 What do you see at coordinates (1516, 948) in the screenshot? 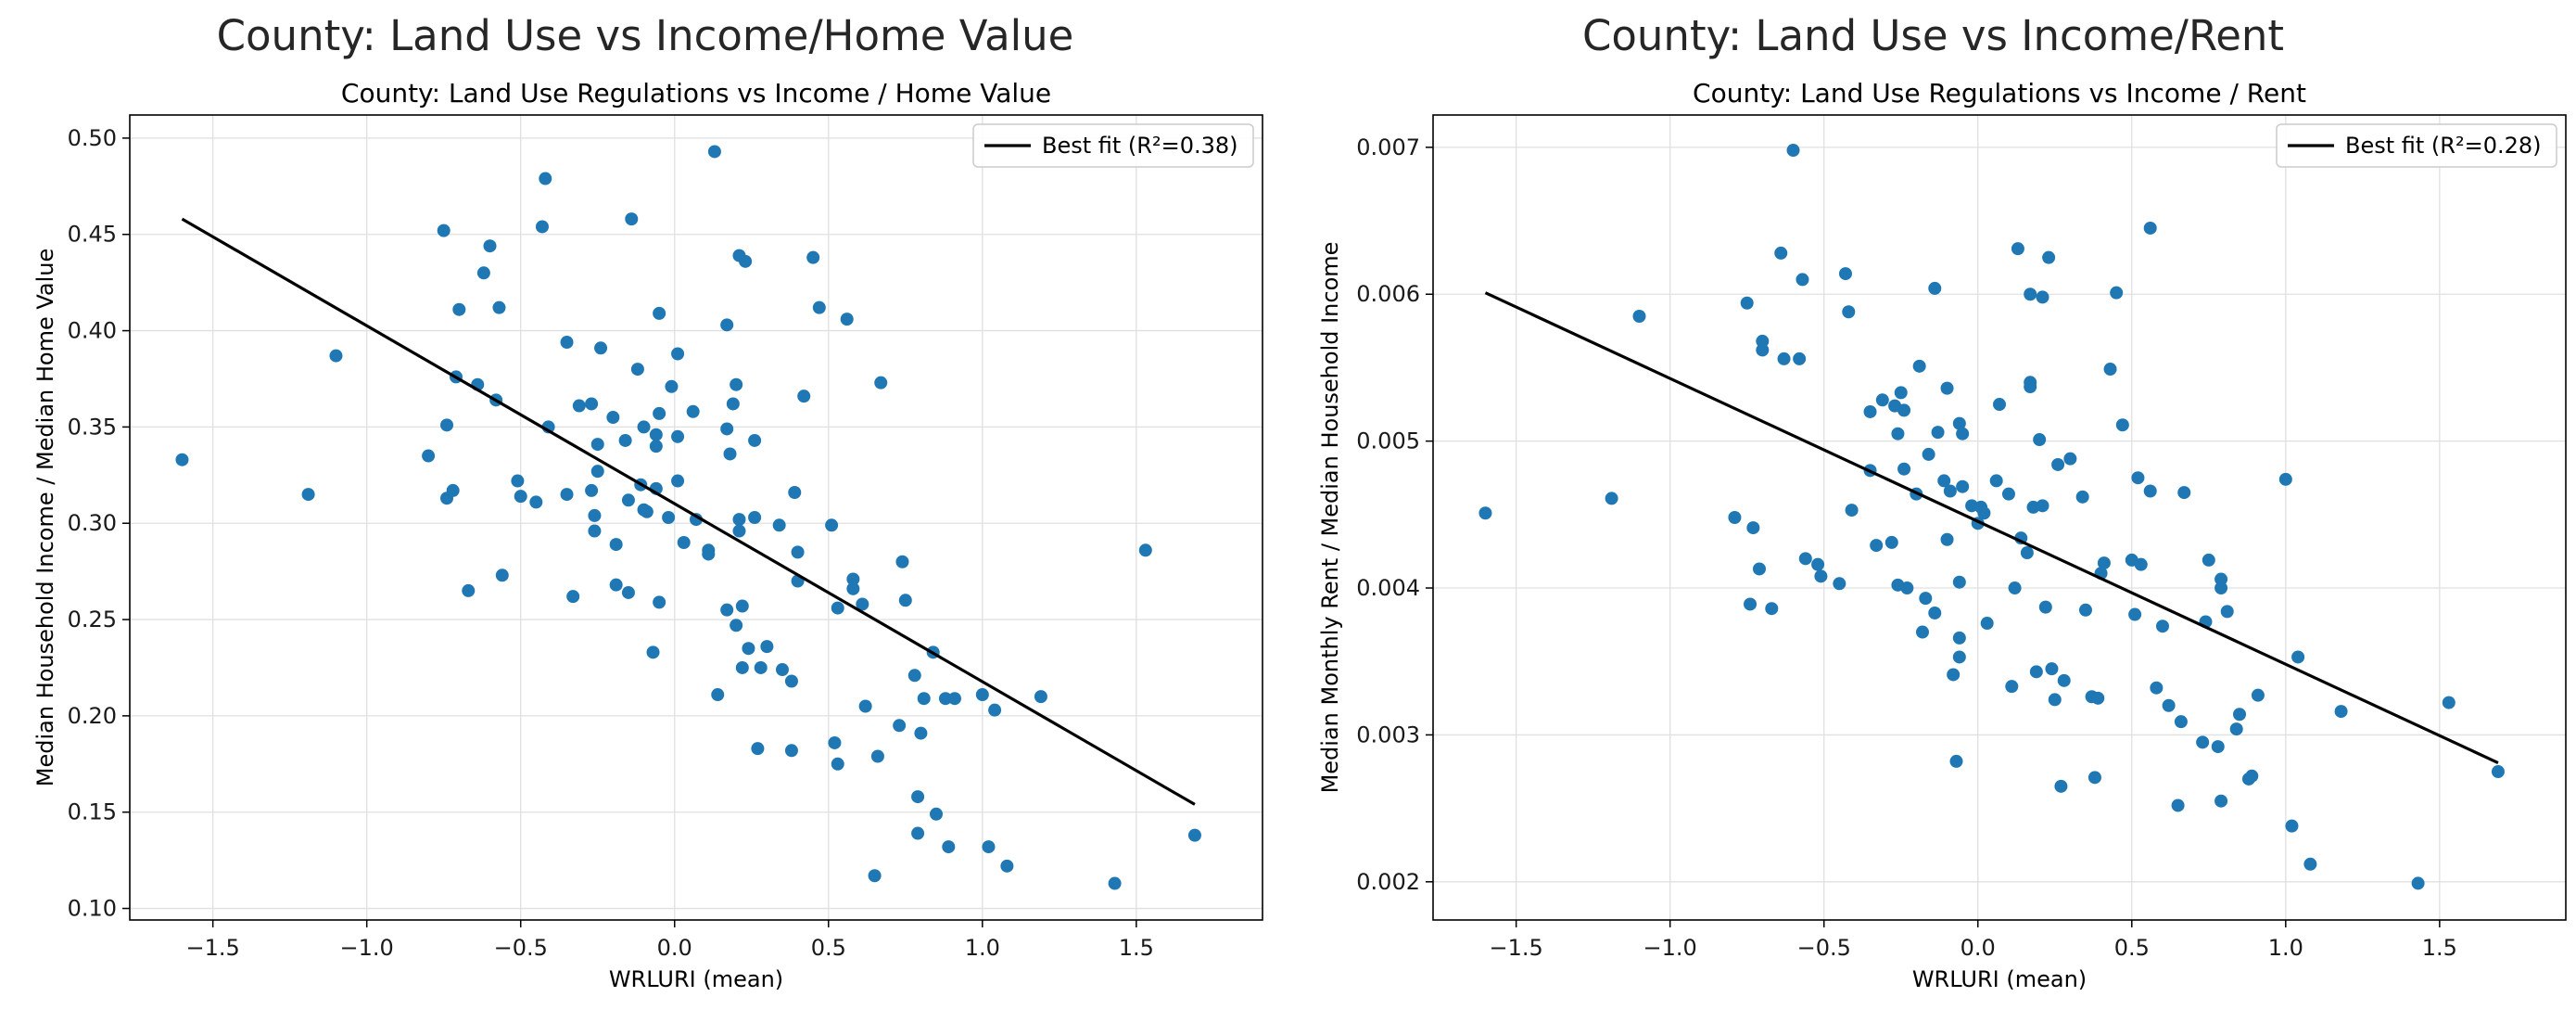
I see `chart2-x-tick-label: −1.5` at bounding box center [1516, 948].